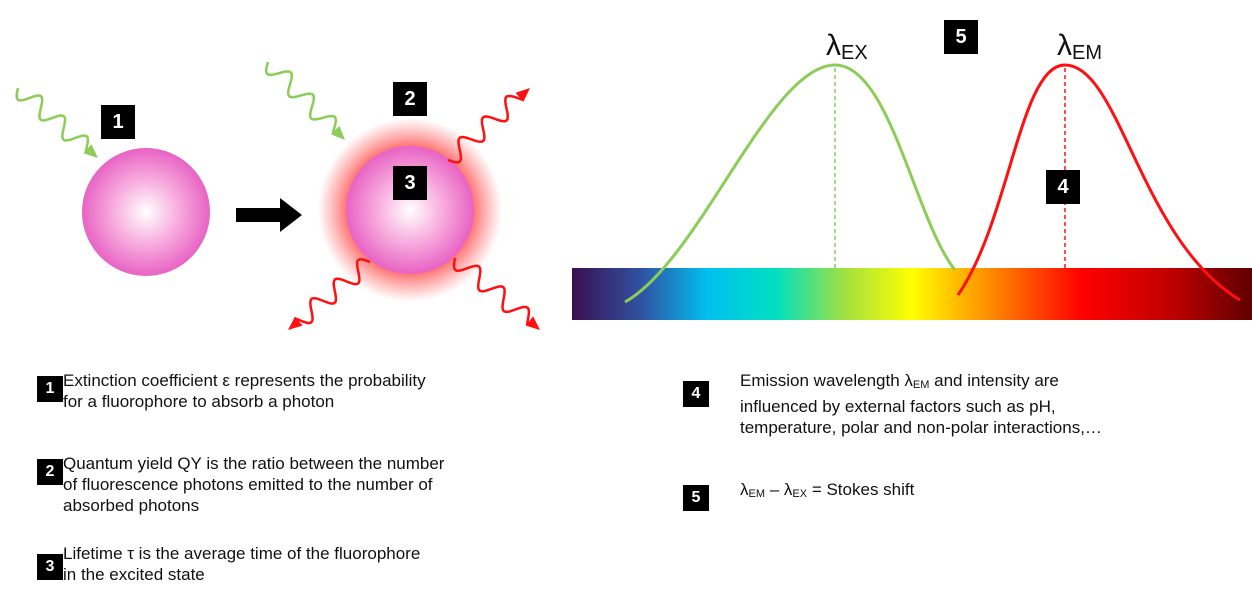 The width and height of the screenshot is (1252, 589). What do you see at coordinates (50, 472) in the screenshot?
I see `legend-badge: 2` at bounding box center [50, 472].